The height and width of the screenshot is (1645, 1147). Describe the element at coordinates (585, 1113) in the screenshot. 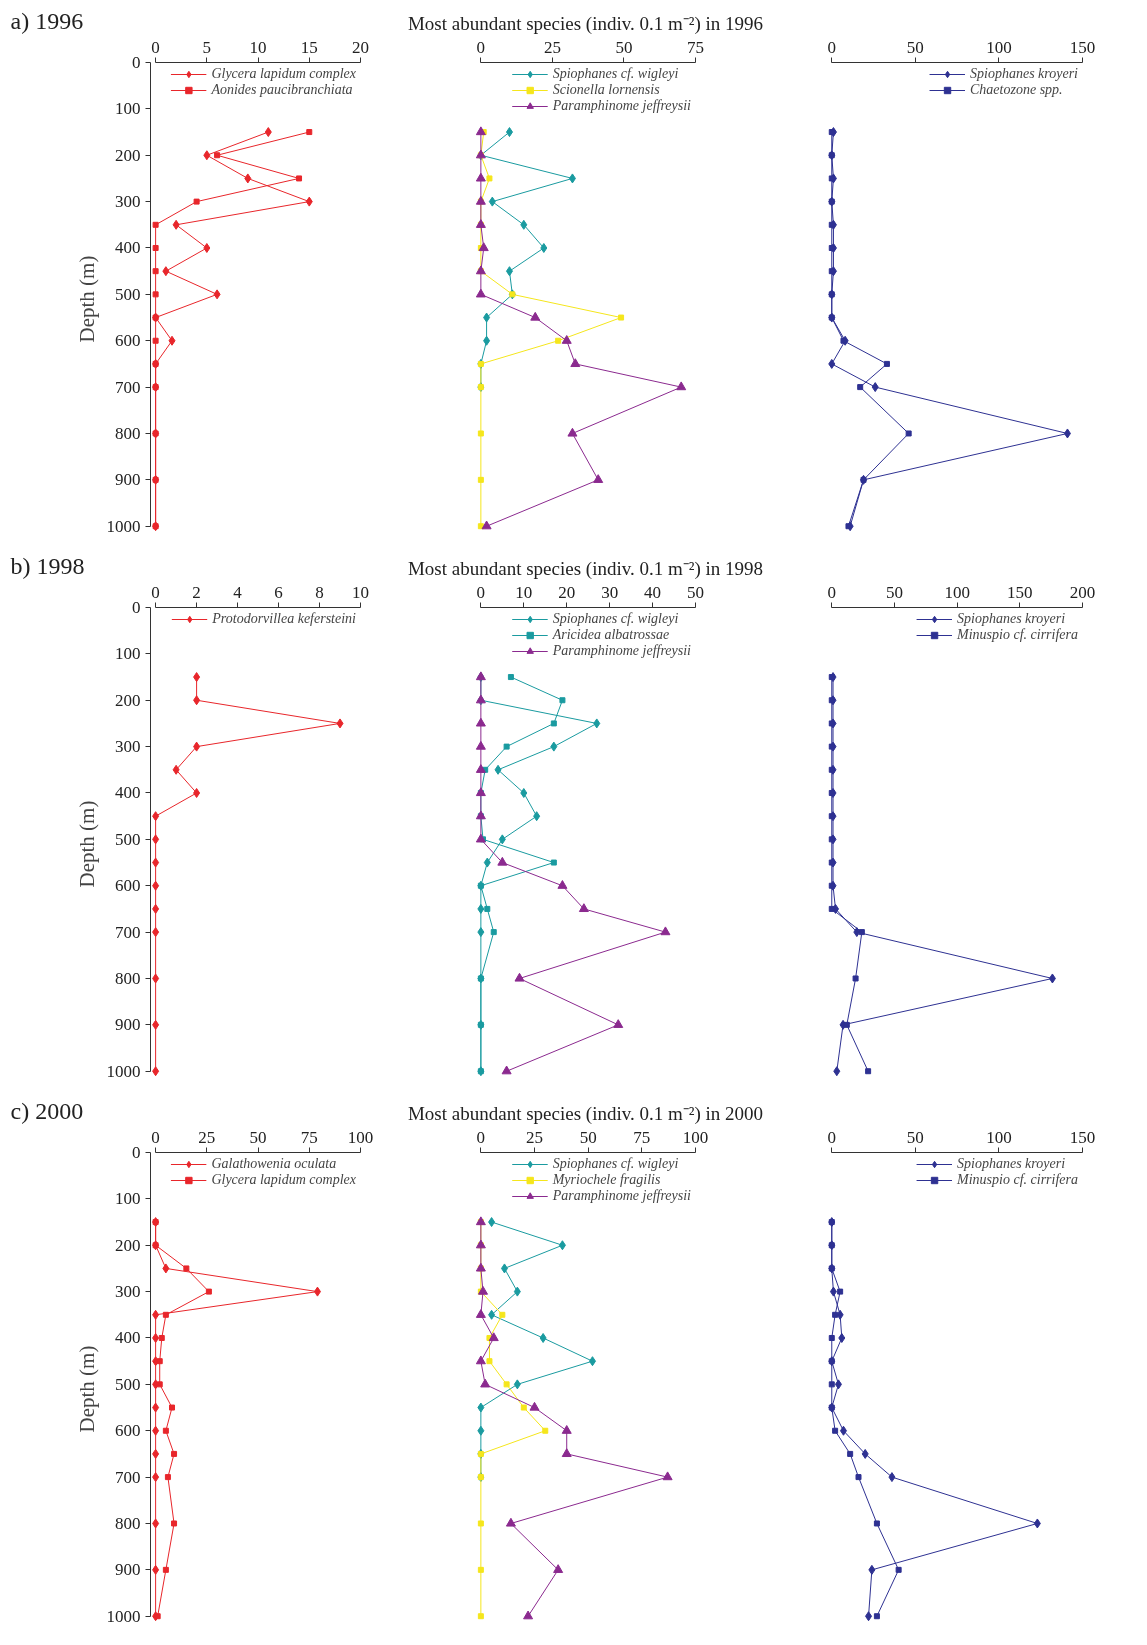

I see `chart-title: Most abundant species (indiv. 0.1 m⁻²) in 2000` at that location.